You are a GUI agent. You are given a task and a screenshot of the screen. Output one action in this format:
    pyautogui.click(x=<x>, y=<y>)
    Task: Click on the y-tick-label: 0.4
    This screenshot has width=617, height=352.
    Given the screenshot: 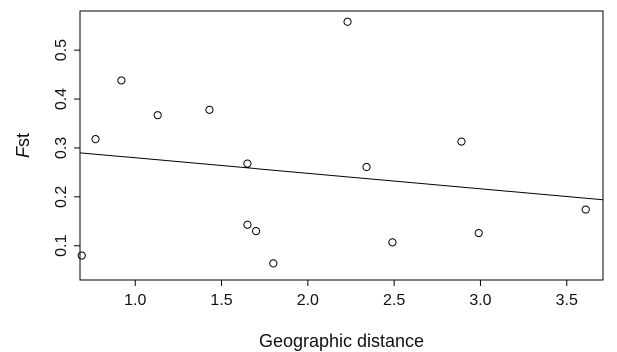 What is the action you would take?
    pyautogui.click(x=61, y=99)
    